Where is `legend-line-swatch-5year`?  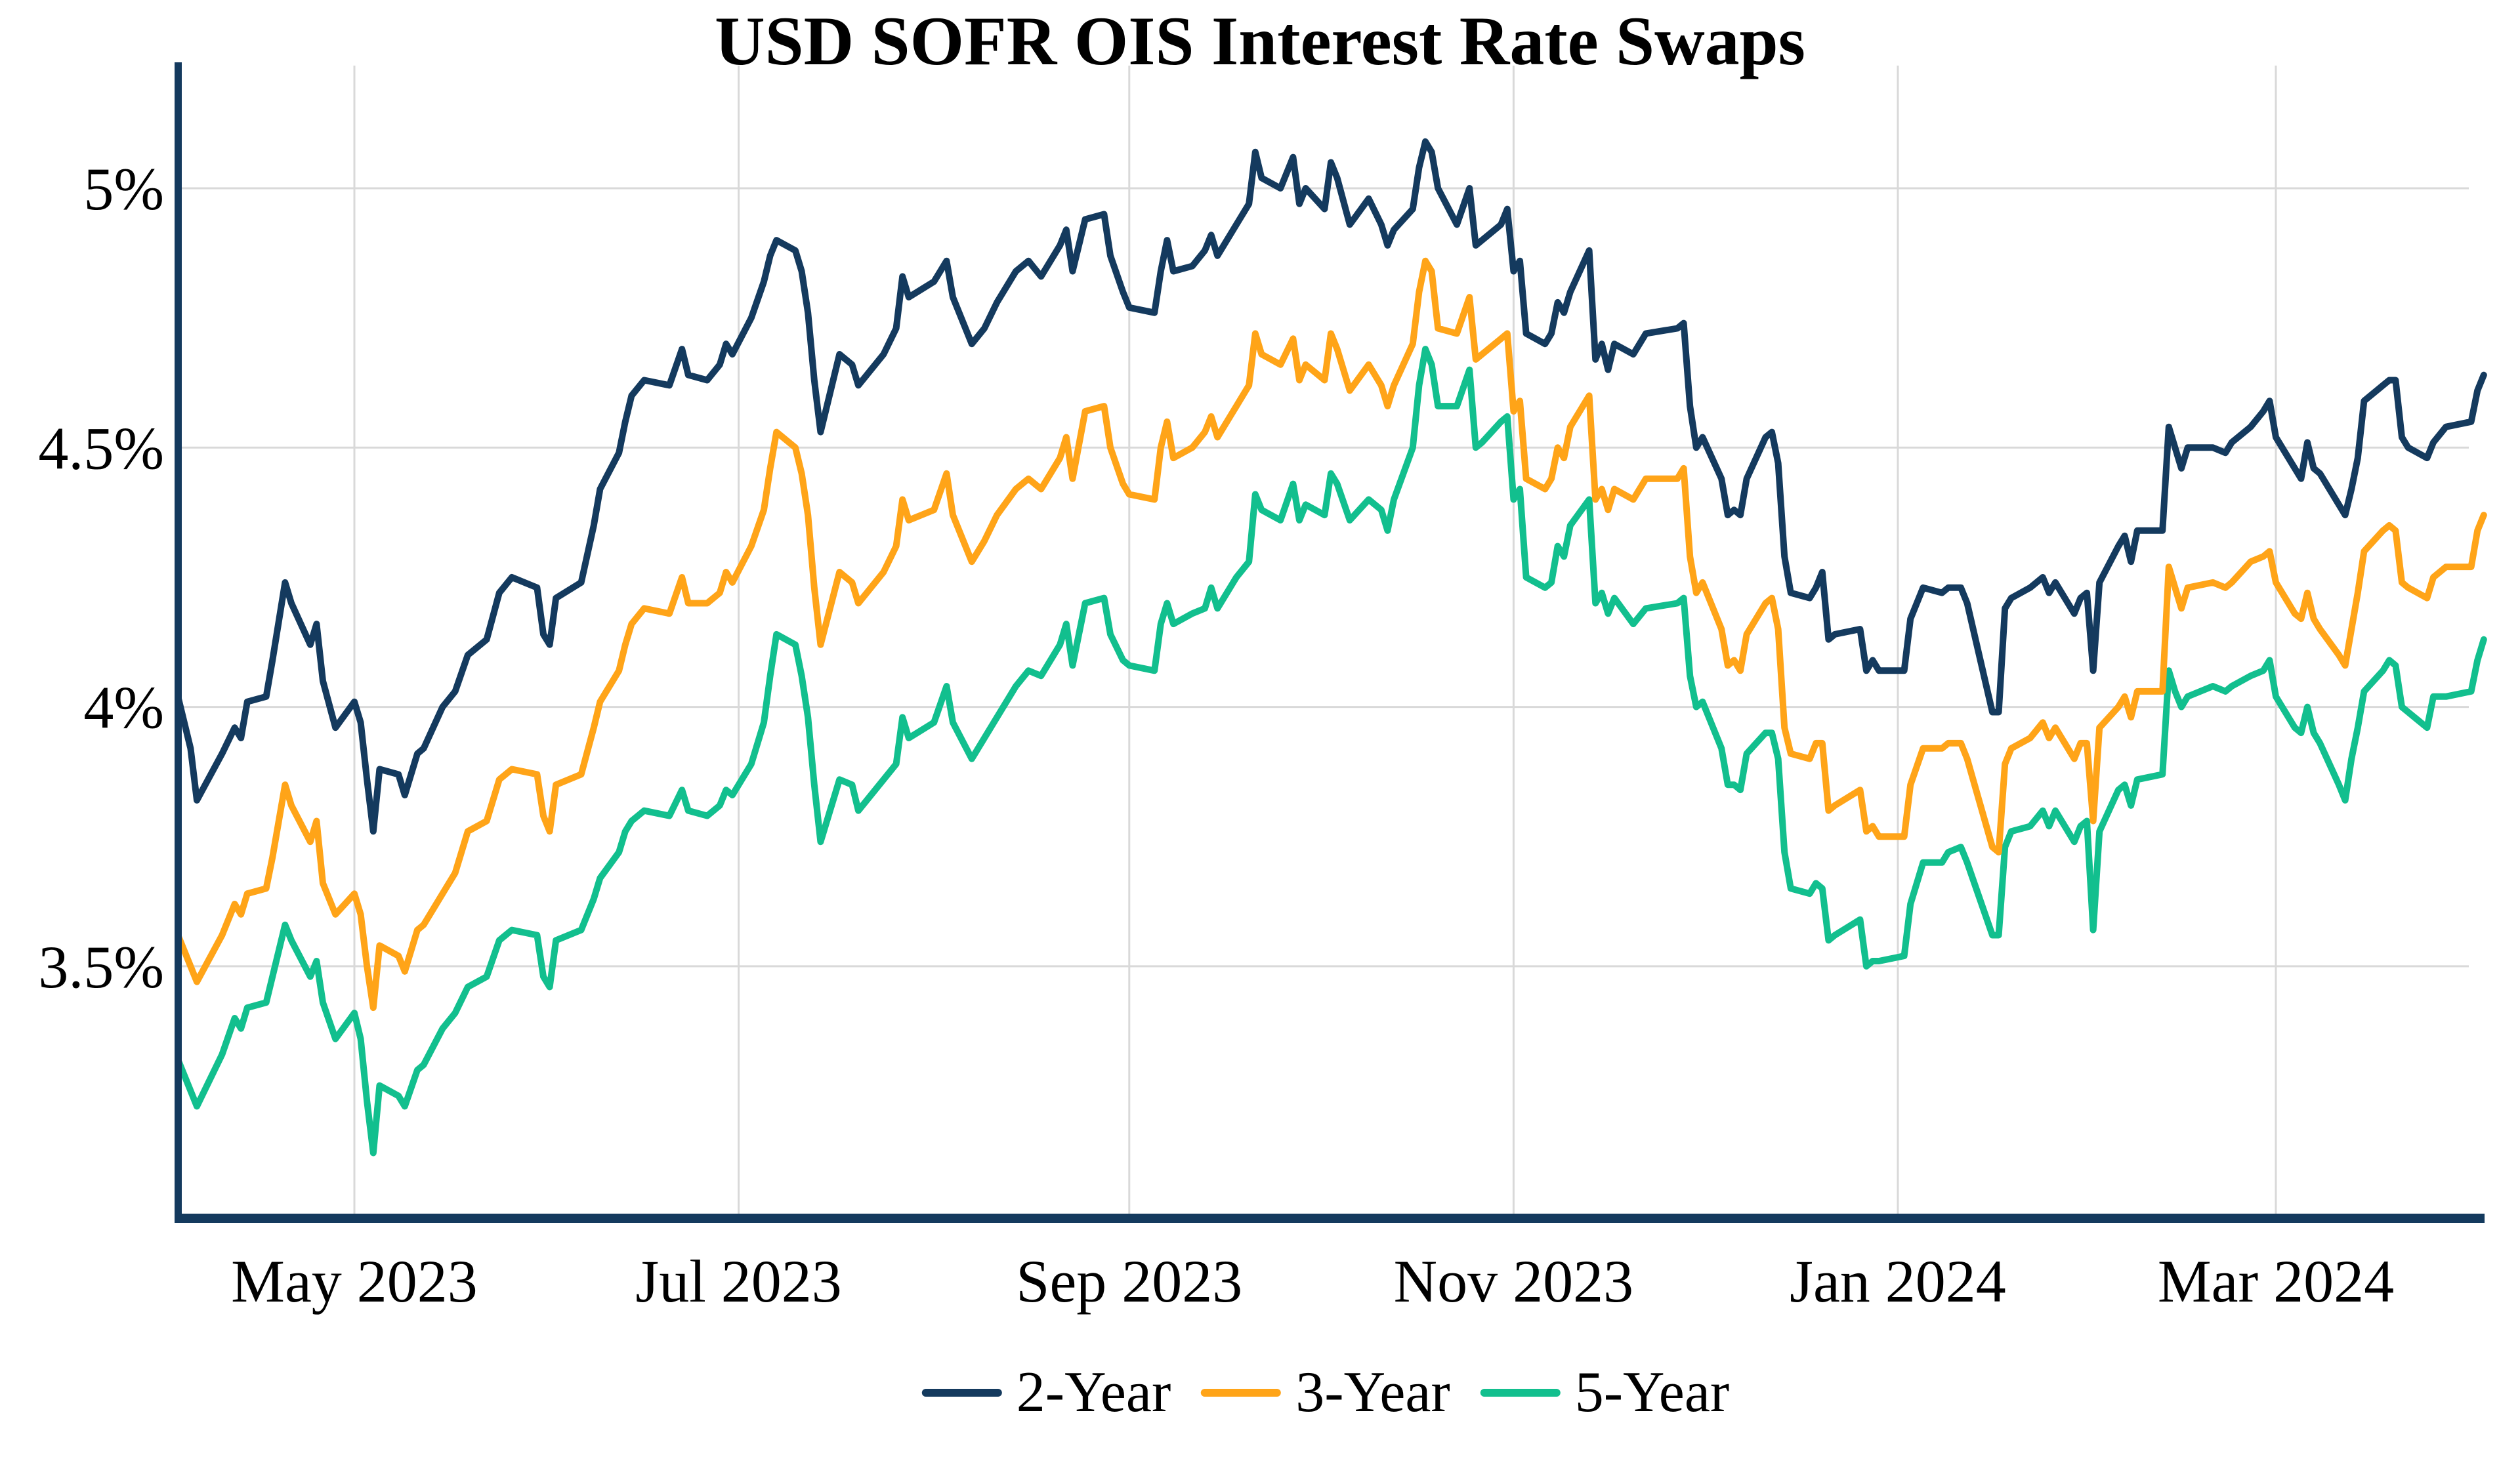
legend-line-swatch-5year is located at coordinates (1520, 1393).